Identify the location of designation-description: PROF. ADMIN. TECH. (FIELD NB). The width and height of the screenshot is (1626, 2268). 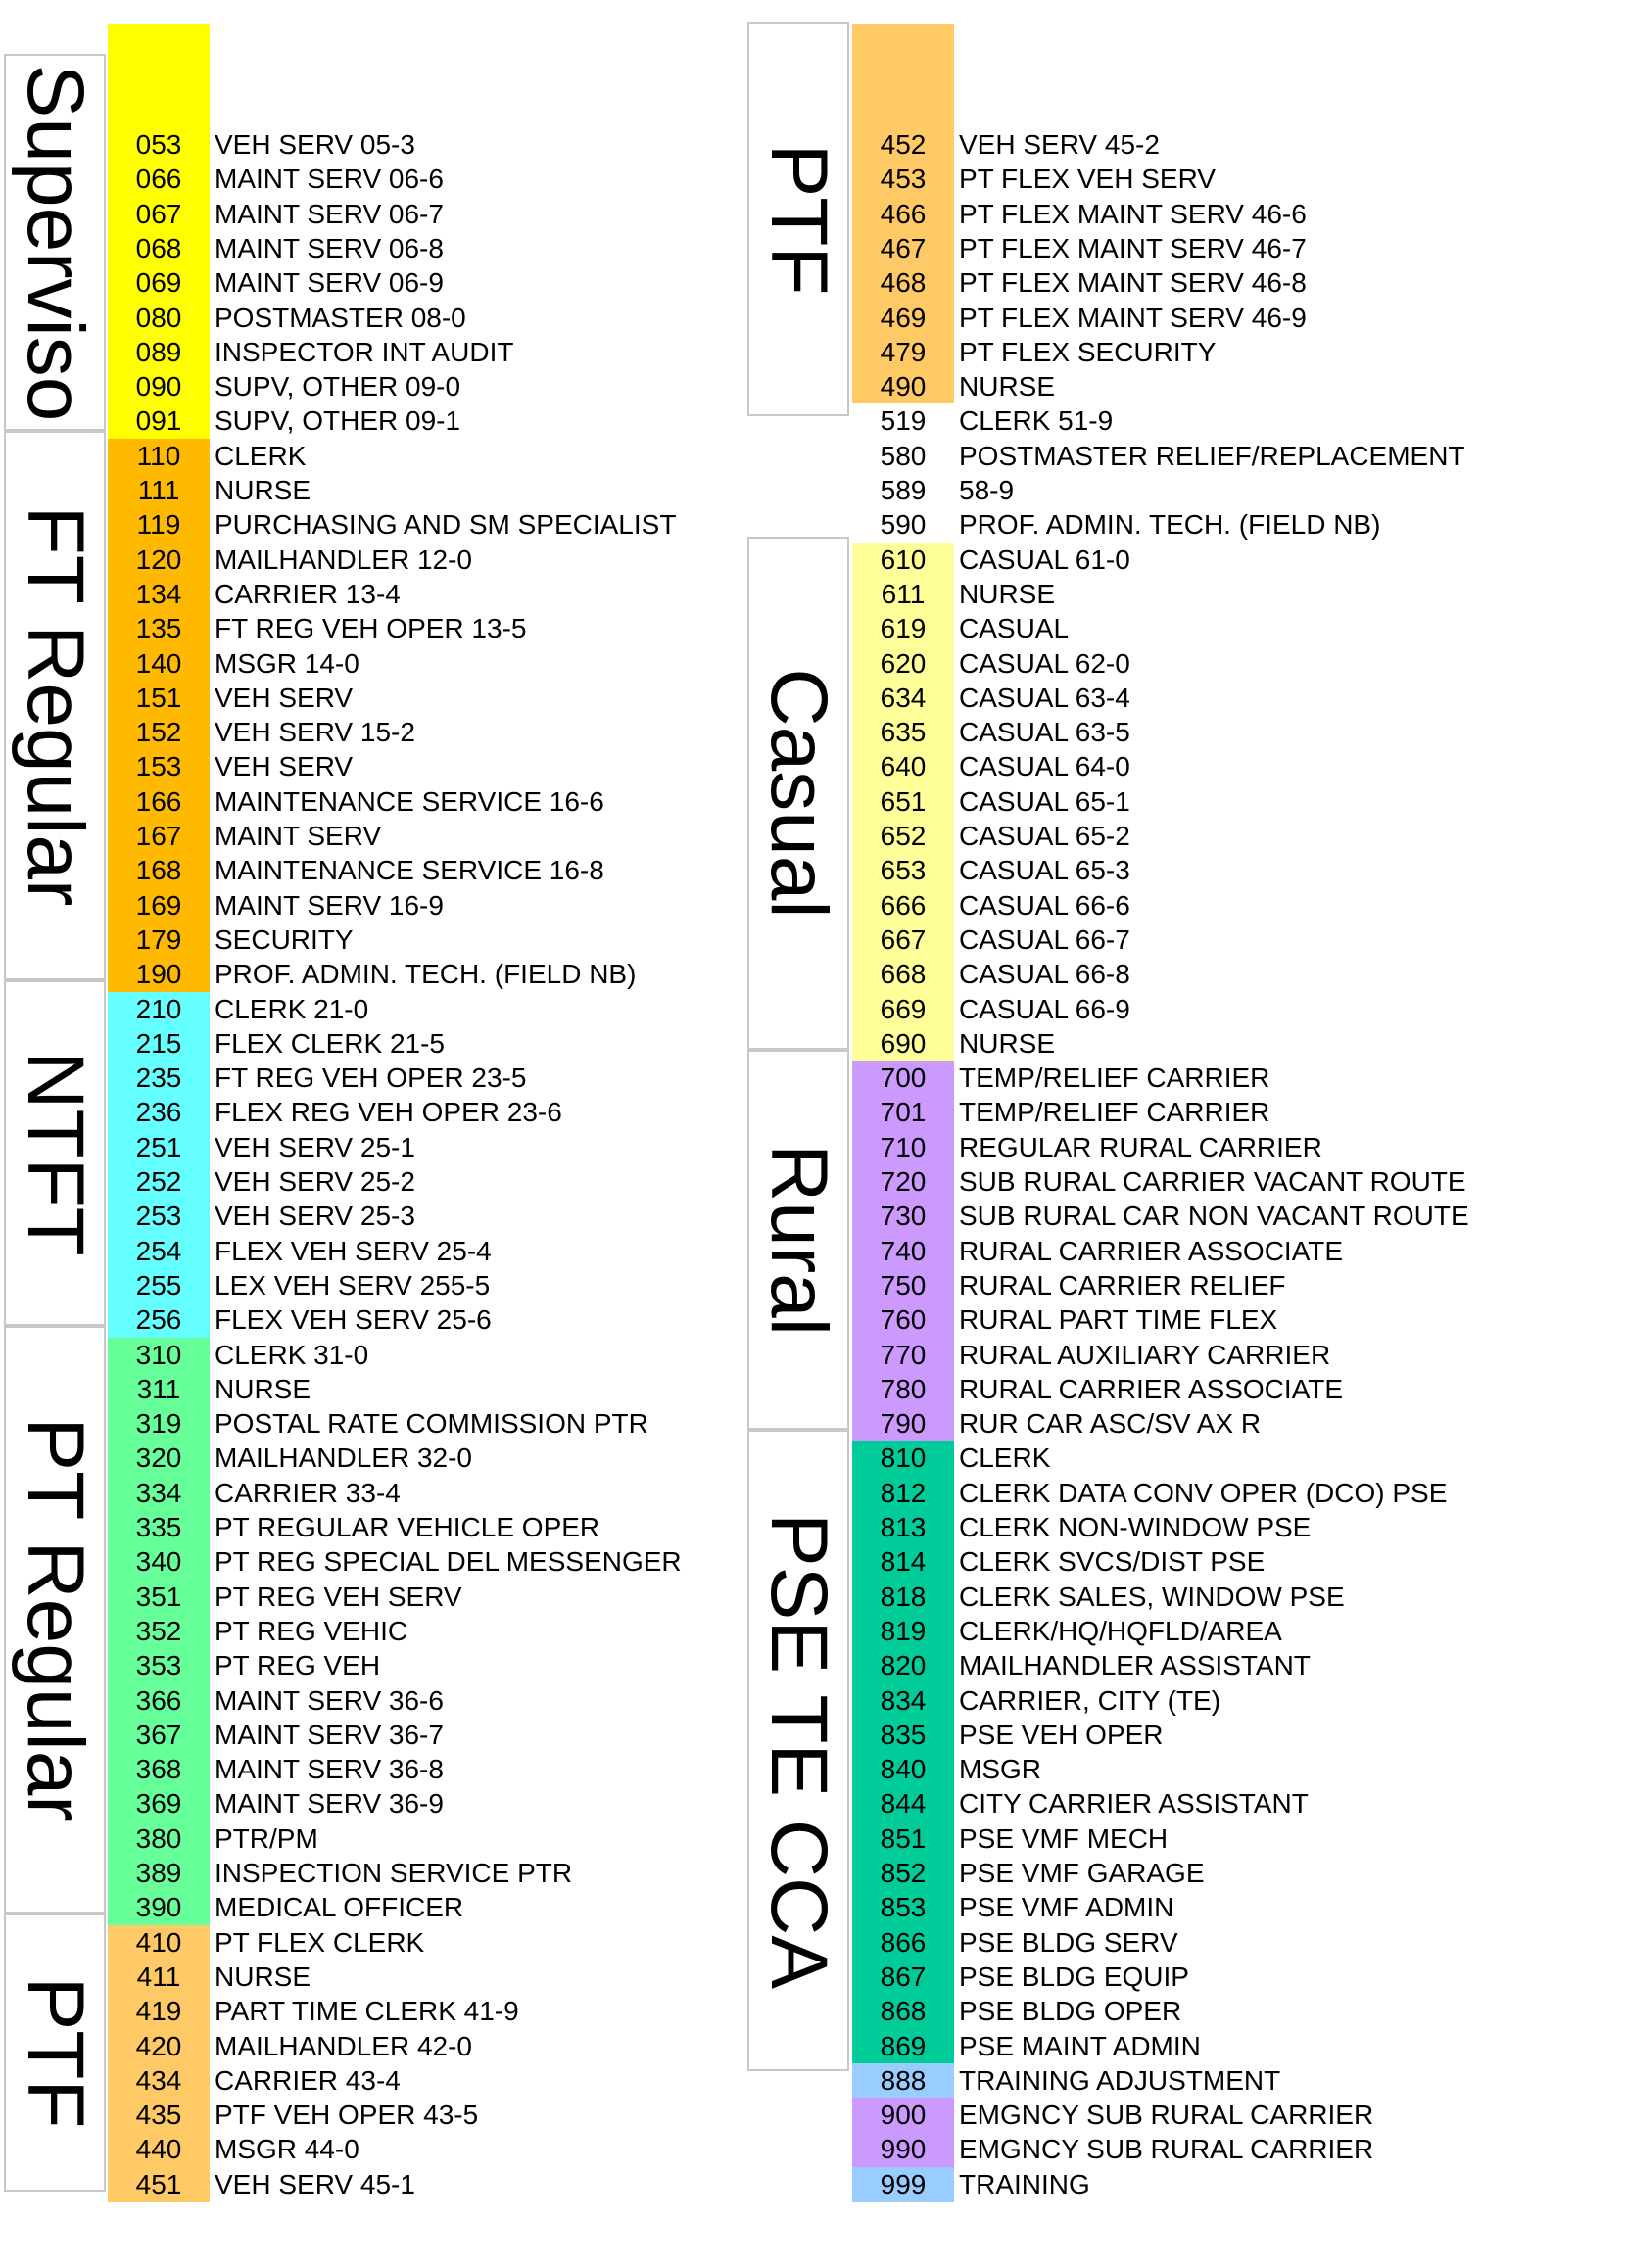
(1170, 525).